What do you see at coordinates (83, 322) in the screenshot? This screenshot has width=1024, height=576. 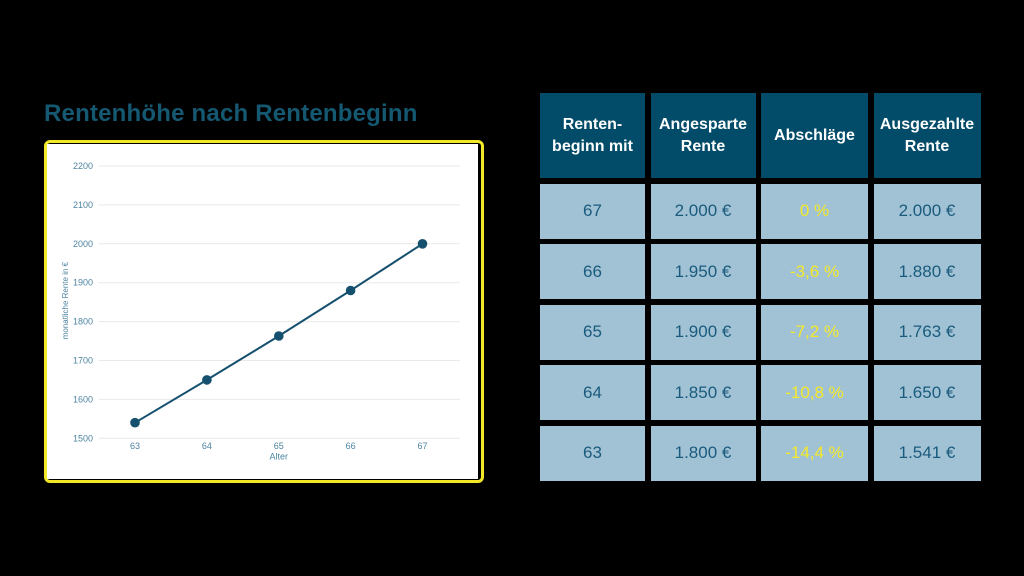 I see `svg-text: 1800` at bounding box center [83, 322].